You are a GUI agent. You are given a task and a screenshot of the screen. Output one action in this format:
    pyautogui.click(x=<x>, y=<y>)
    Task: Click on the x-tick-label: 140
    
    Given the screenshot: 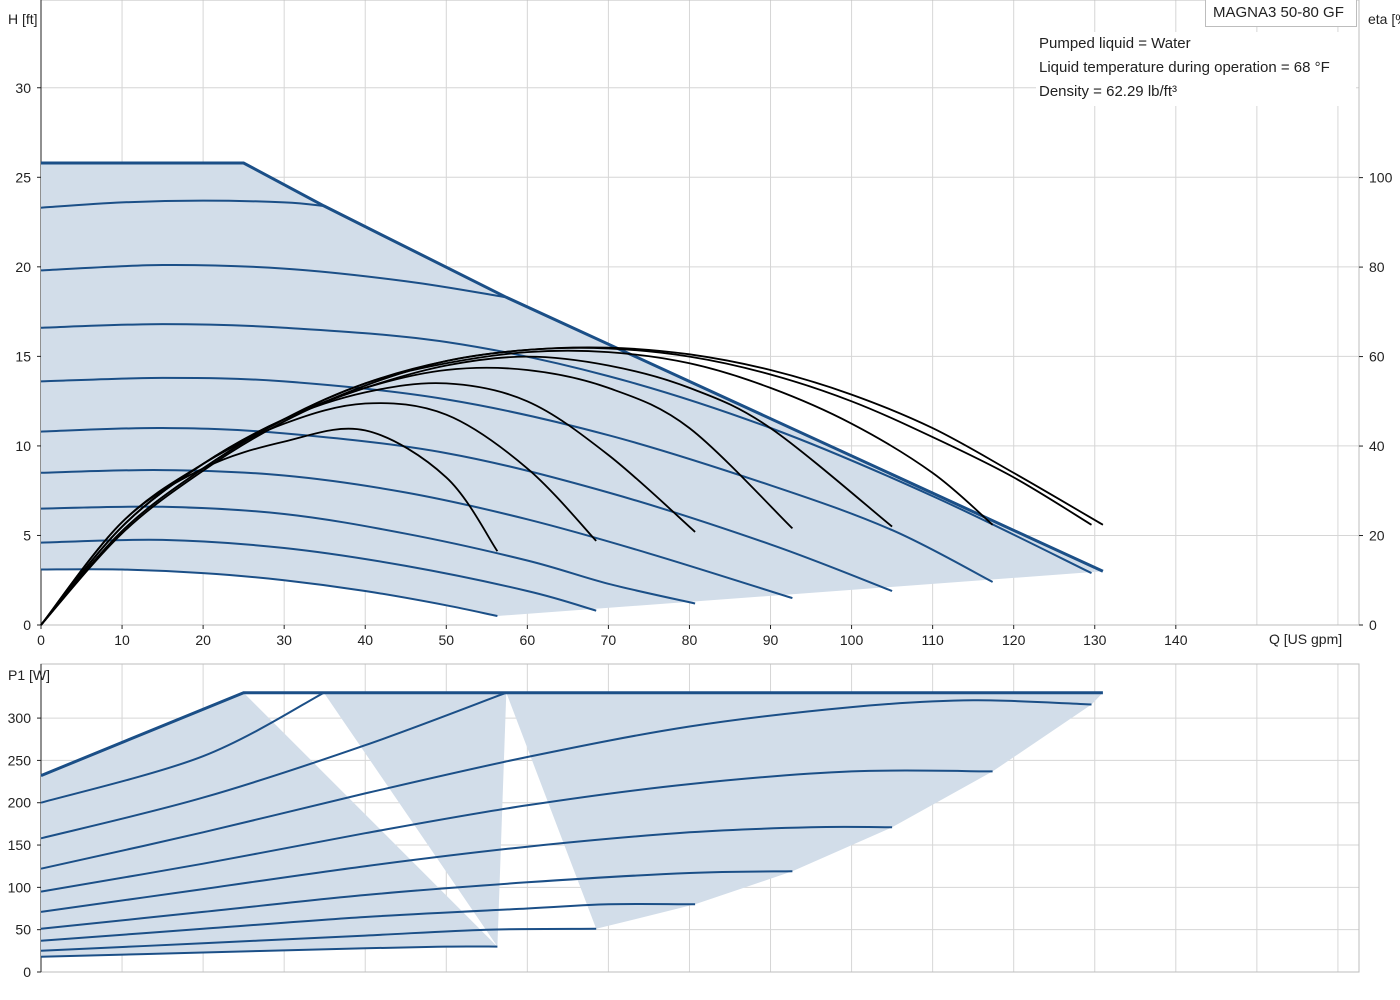 What is the action you would take?
    pyautogui.click(x=1176, y=640)
    